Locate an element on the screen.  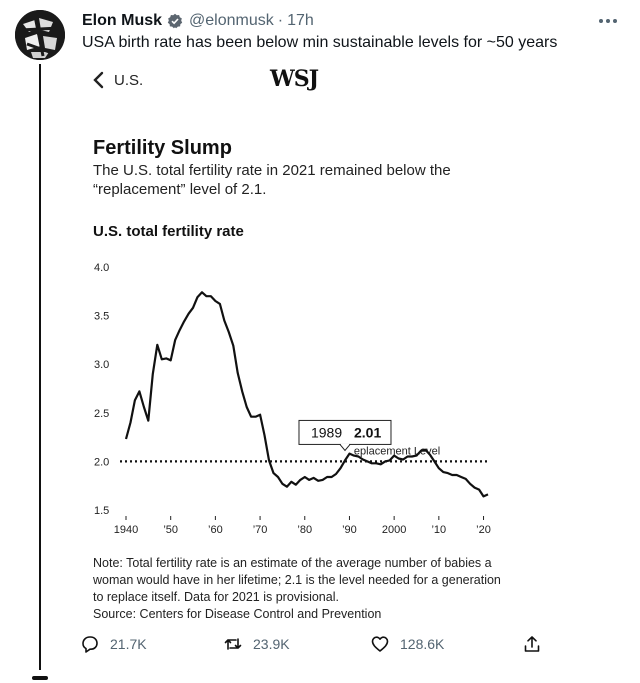
share-button is located at coordinates (532, 644).